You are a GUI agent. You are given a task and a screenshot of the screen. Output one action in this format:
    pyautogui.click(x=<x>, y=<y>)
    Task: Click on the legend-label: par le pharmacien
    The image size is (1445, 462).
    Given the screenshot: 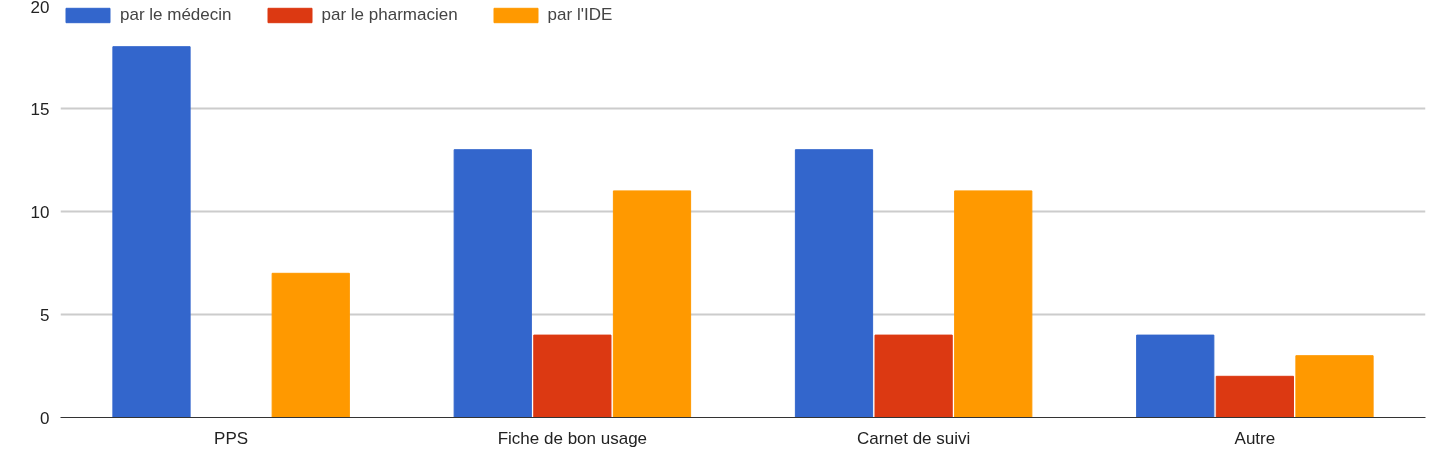 What is the action you would take?
    pyautogui.click(x=389, y=15)
    